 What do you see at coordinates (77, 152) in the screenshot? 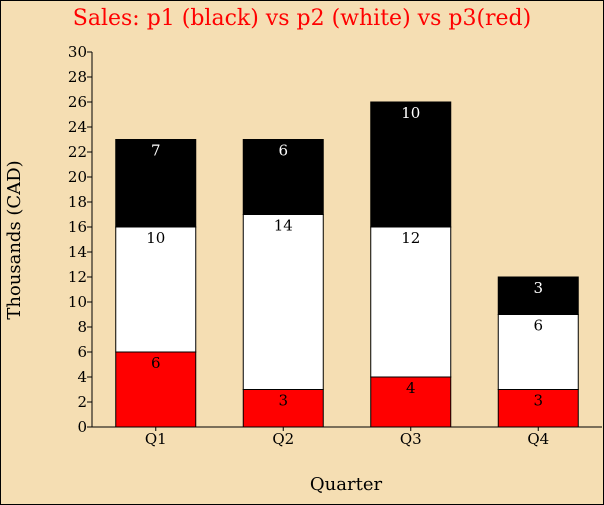
I see `y-tick-label: 22` at bounding box center [77, 152].